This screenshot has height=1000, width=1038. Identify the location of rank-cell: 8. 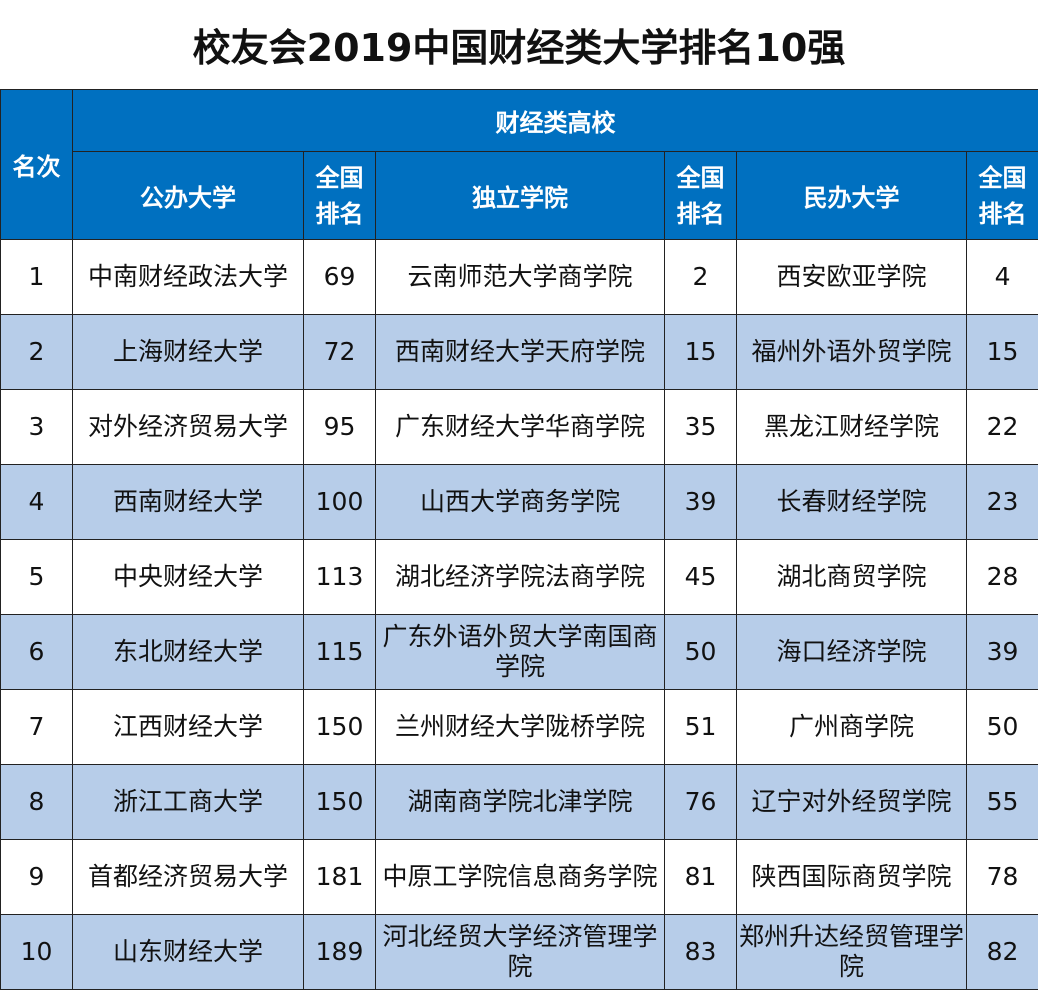
(36, 802).